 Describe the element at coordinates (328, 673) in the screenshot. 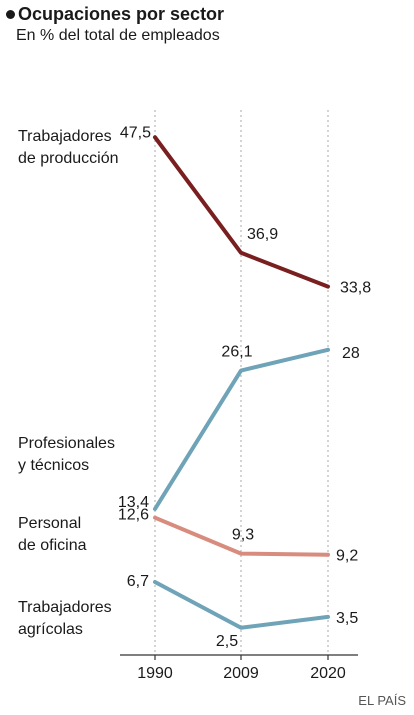

I see `x-tick-label-2020: 2020` at that location.